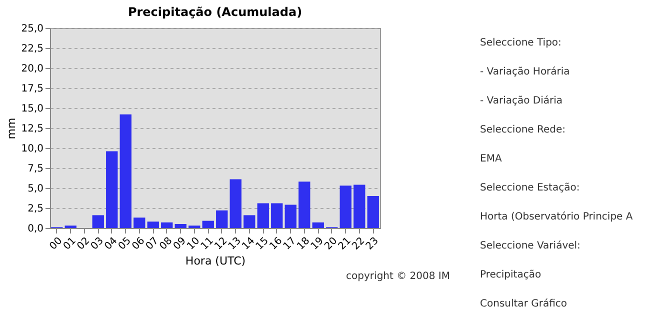 Image resolution: width=648 pixels, height=325 pixels. Describe the element at coordinates (215, 12) in the screenshot. I see `chart-title: Precipitação (Acumulada)` at that location.